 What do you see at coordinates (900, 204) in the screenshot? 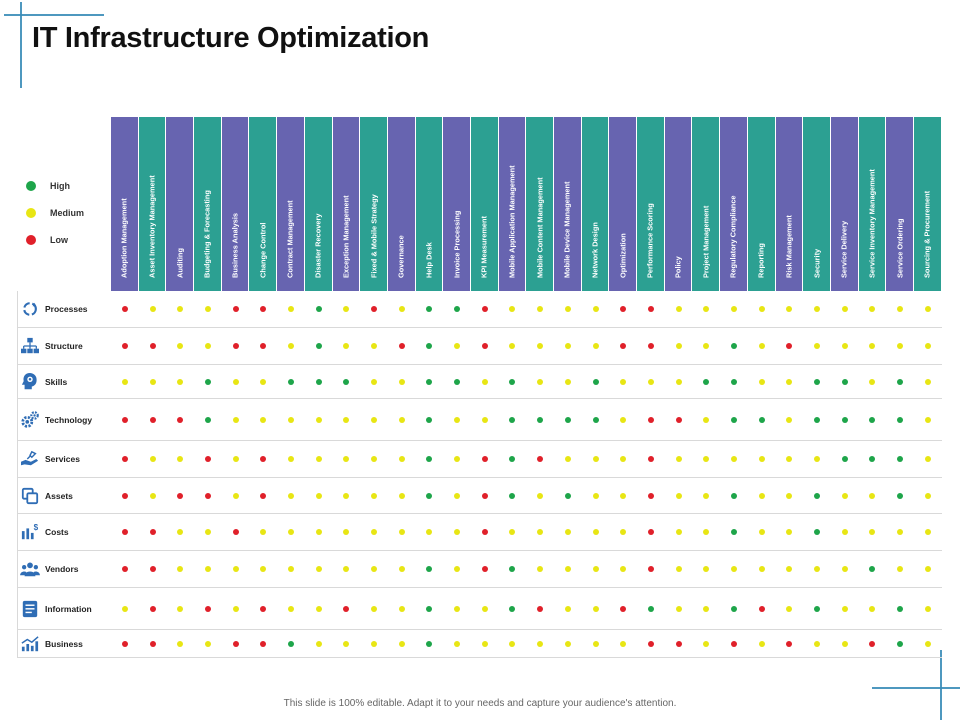
I see `column-header: Service Ordering` at bounding box center [900, 204].